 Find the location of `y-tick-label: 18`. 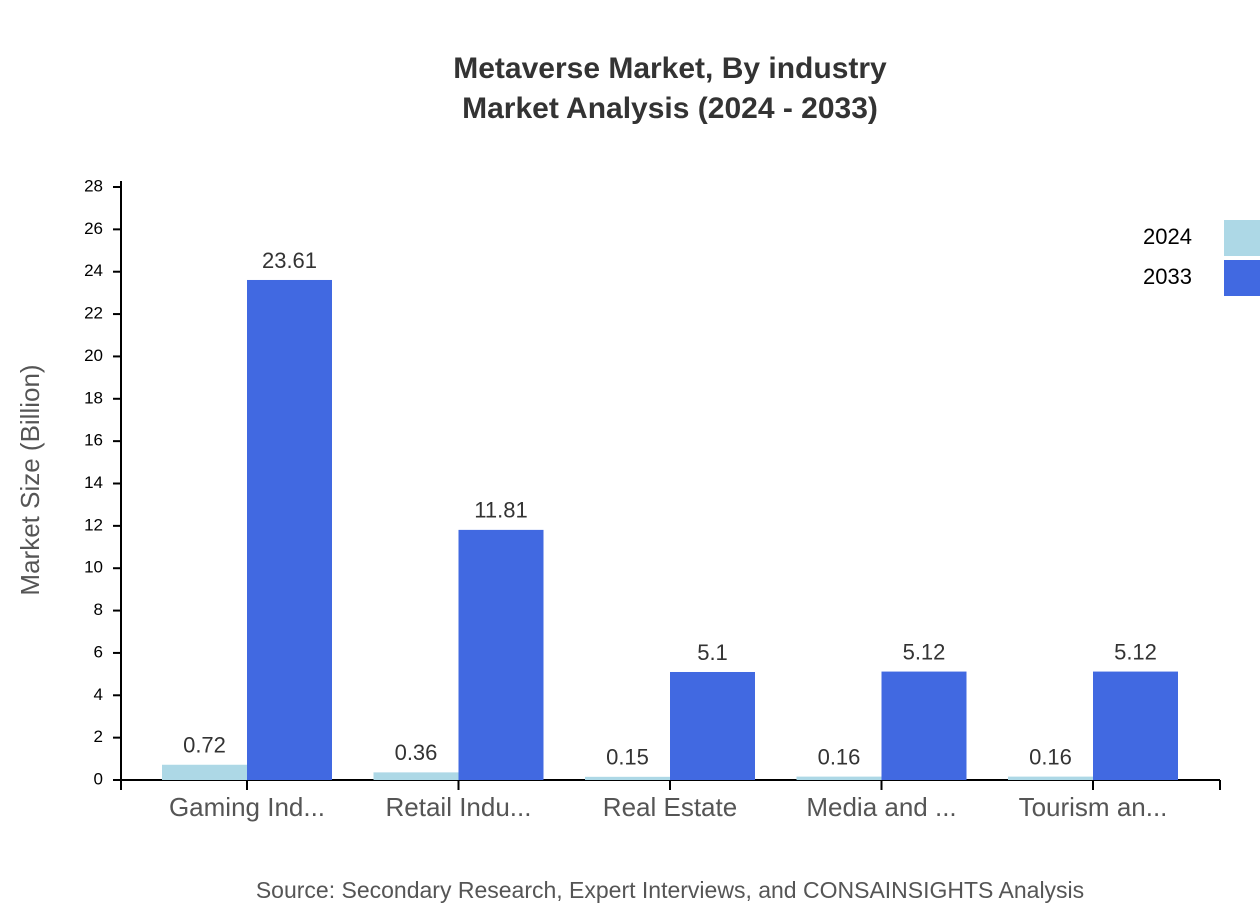

y-tick-label: 18 is located at coordinates (93, 397).